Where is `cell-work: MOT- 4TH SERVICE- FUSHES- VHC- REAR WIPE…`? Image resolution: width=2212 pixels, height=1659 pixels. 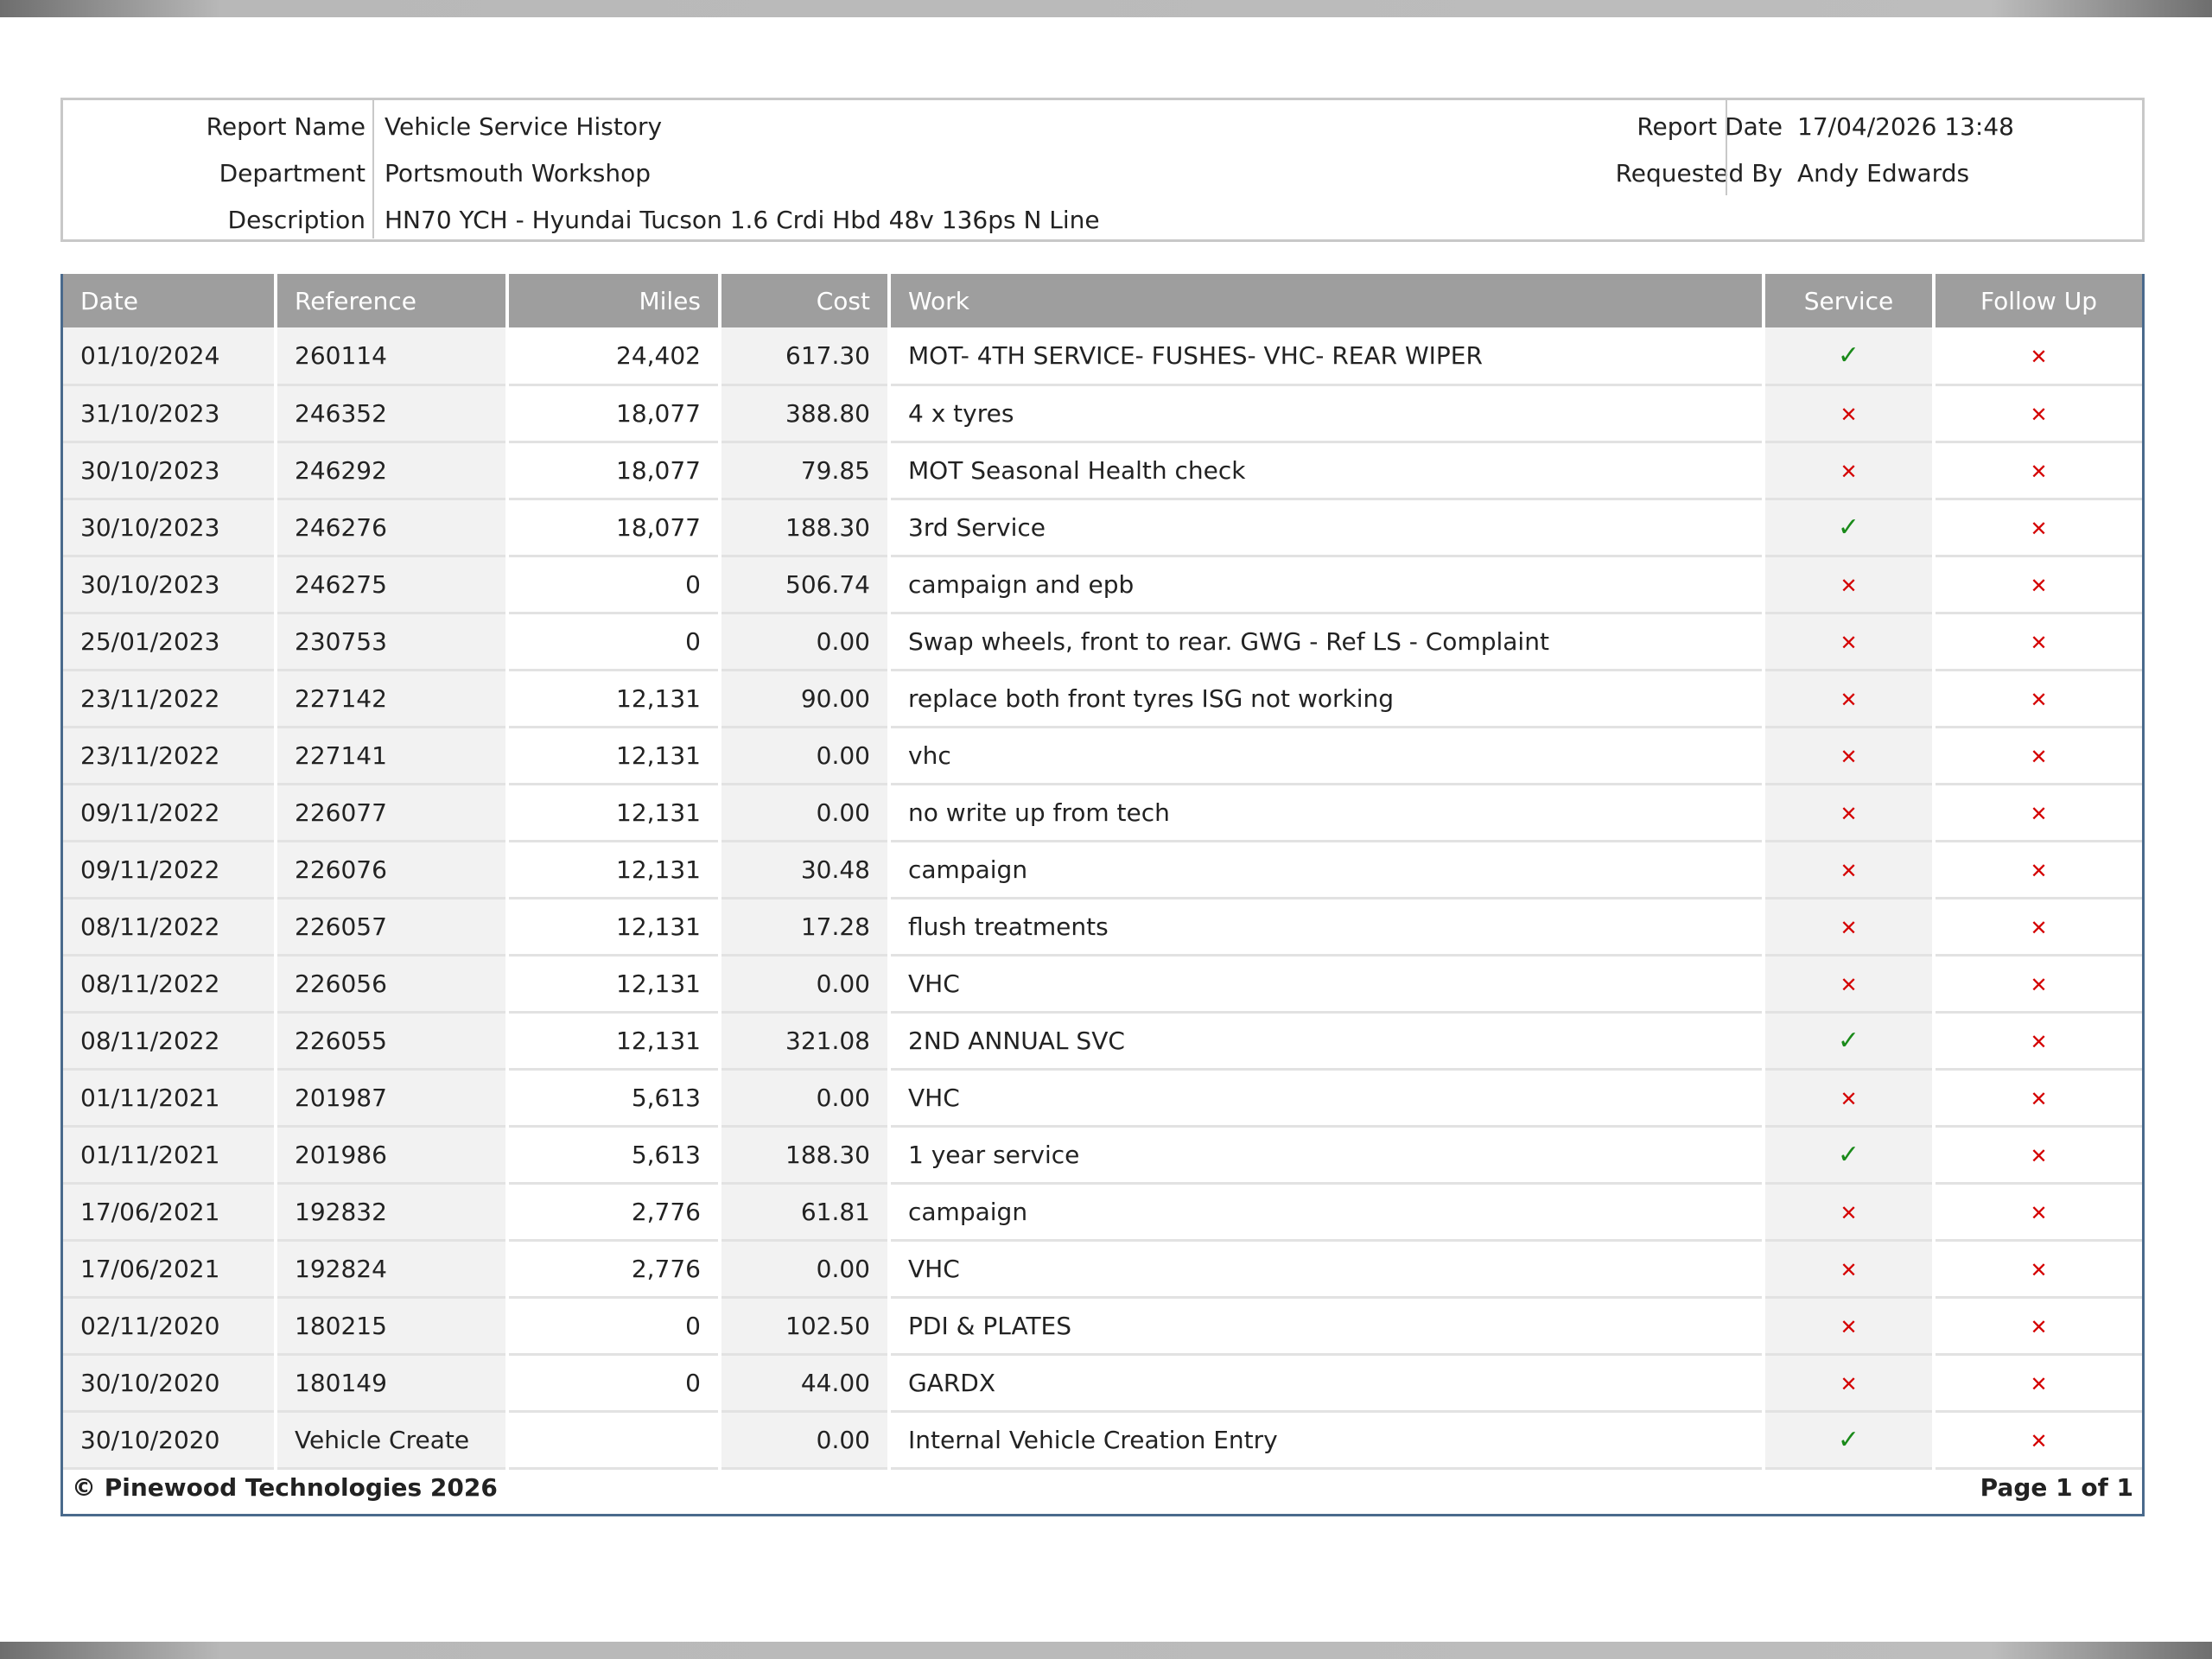
cell-work: MOT- 4TH SERVICE- FUSHES- VHC- REAR WIPE… is located at coordinates (1327, 356).